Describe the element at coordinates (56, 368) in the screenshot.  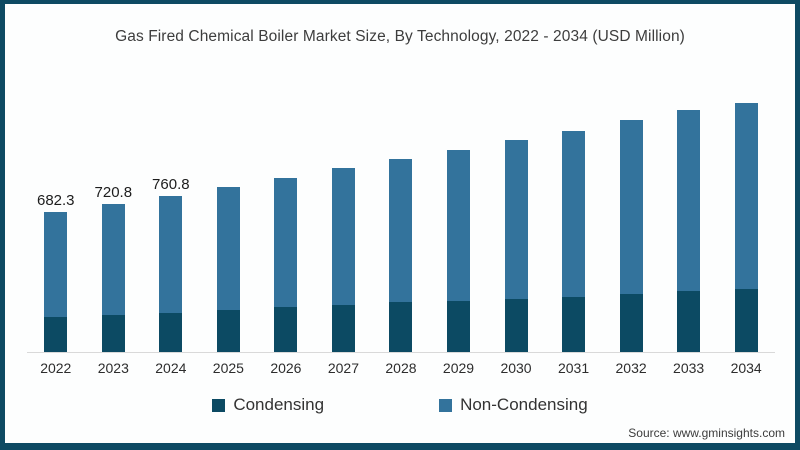
I see `x-axis-tick-label: 2022` at that location.